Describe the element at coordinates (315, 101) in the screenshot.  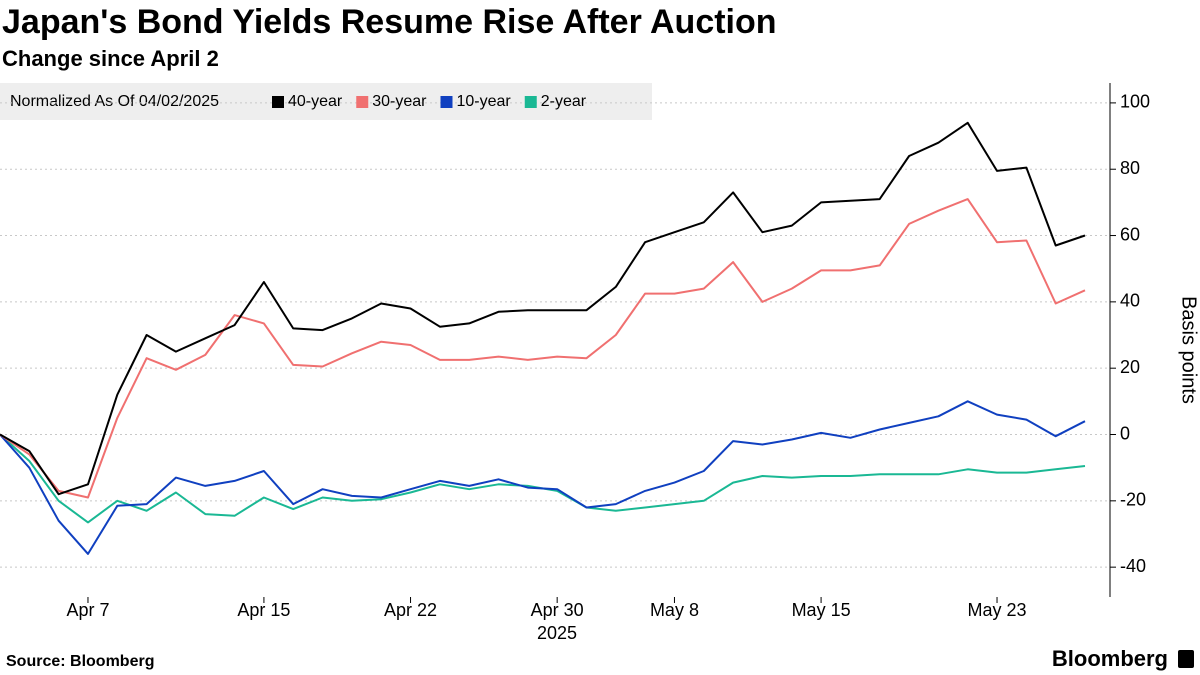
I see `legend-label: 40-year` at that location.